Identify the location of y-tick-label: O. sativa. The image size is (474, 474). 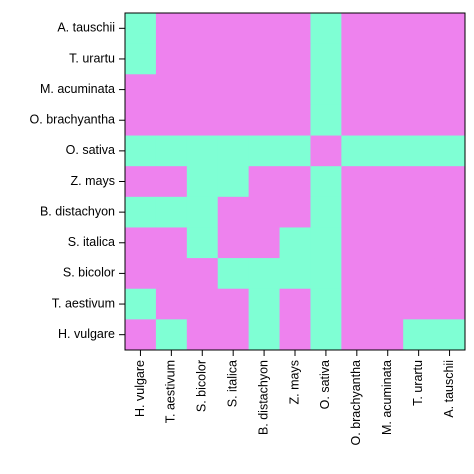
(90, 150).